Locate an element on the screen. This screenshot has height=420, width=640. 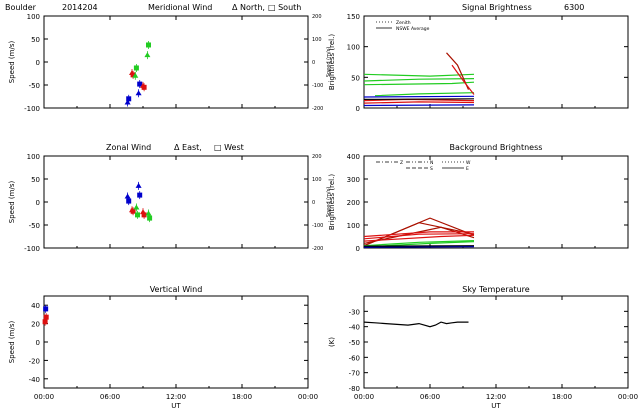
y-tick-label: -70 is located at coordinates (354, 374).